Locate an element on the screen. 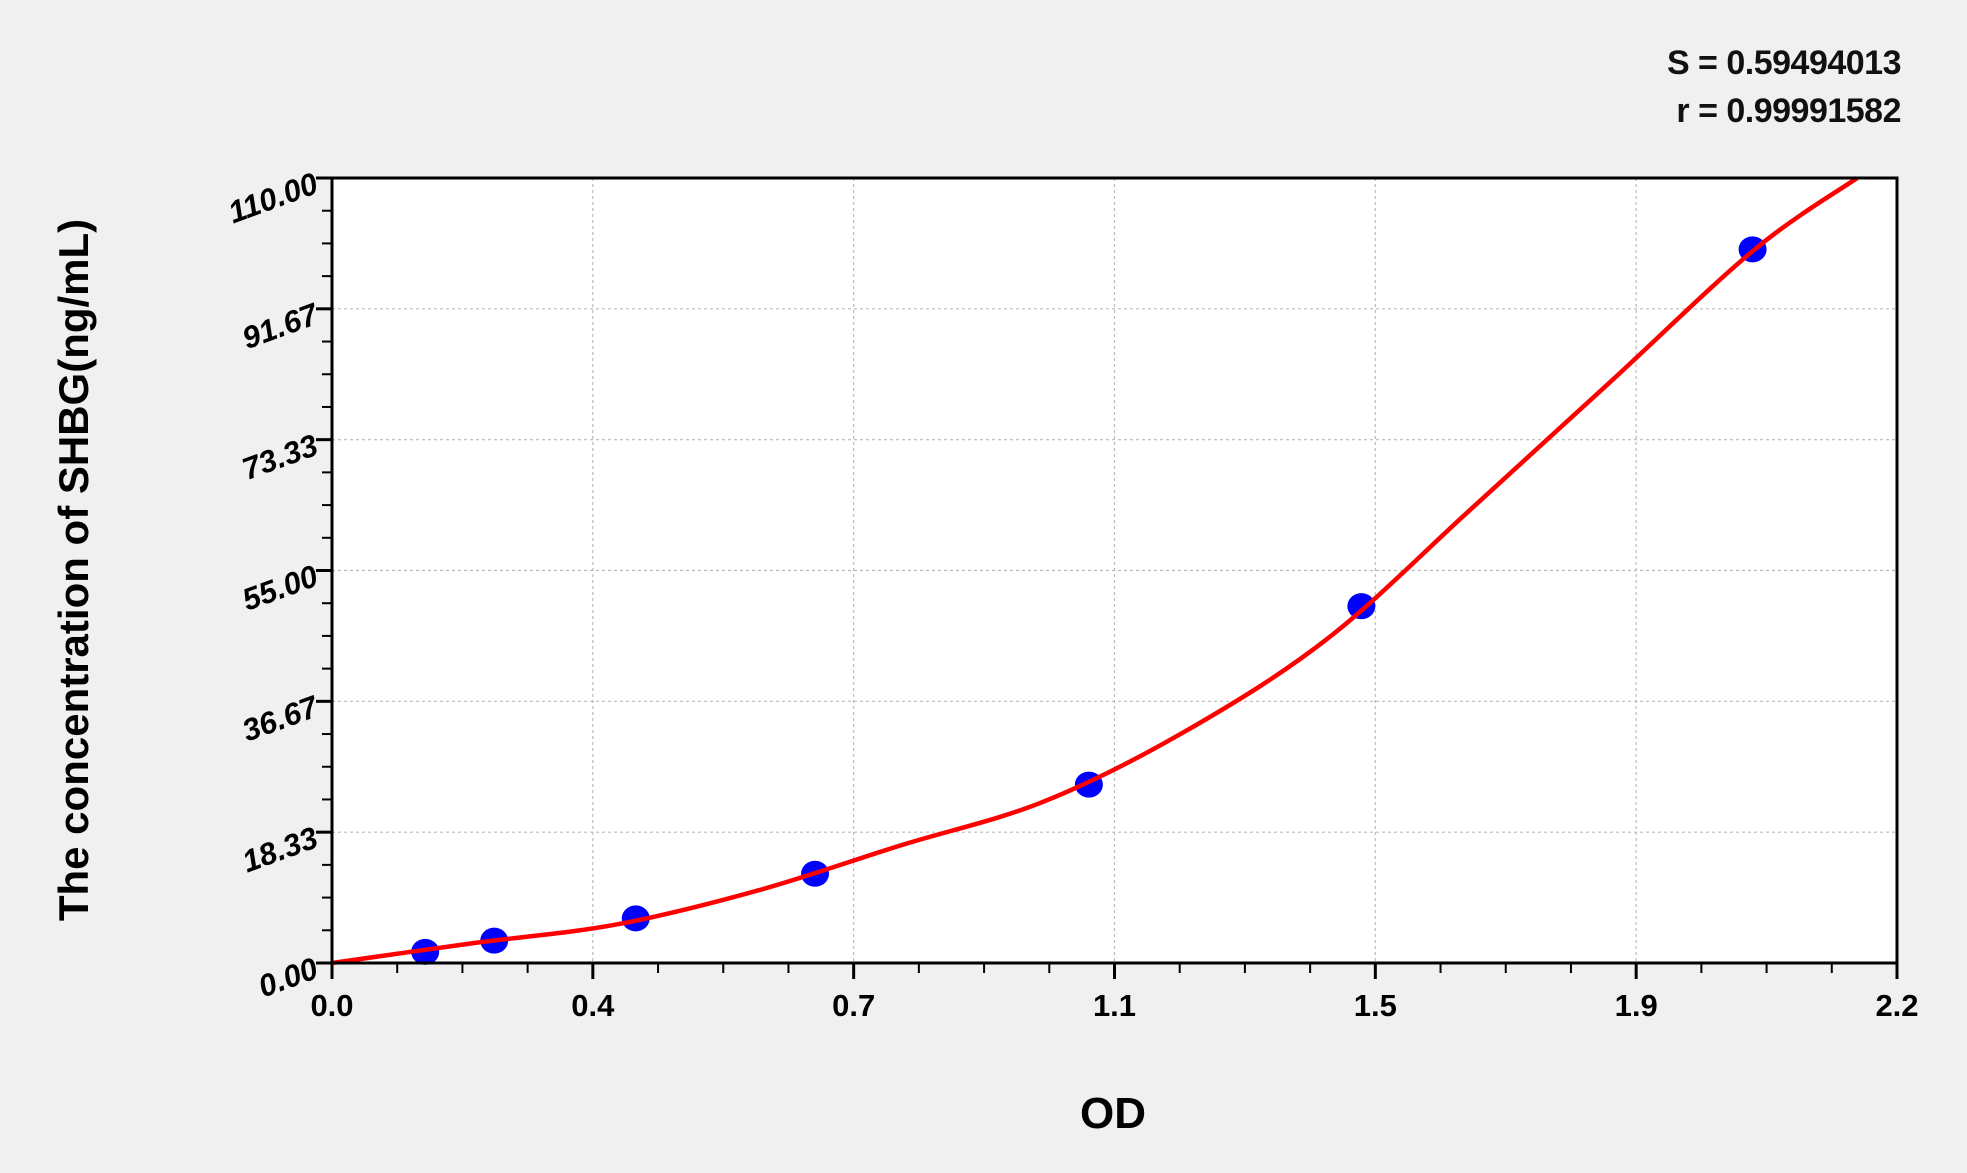 The height and width of the screenshot is (1173, 1967). r-statistic: r = 0.99991582 is located at coordinates (1788, 111).